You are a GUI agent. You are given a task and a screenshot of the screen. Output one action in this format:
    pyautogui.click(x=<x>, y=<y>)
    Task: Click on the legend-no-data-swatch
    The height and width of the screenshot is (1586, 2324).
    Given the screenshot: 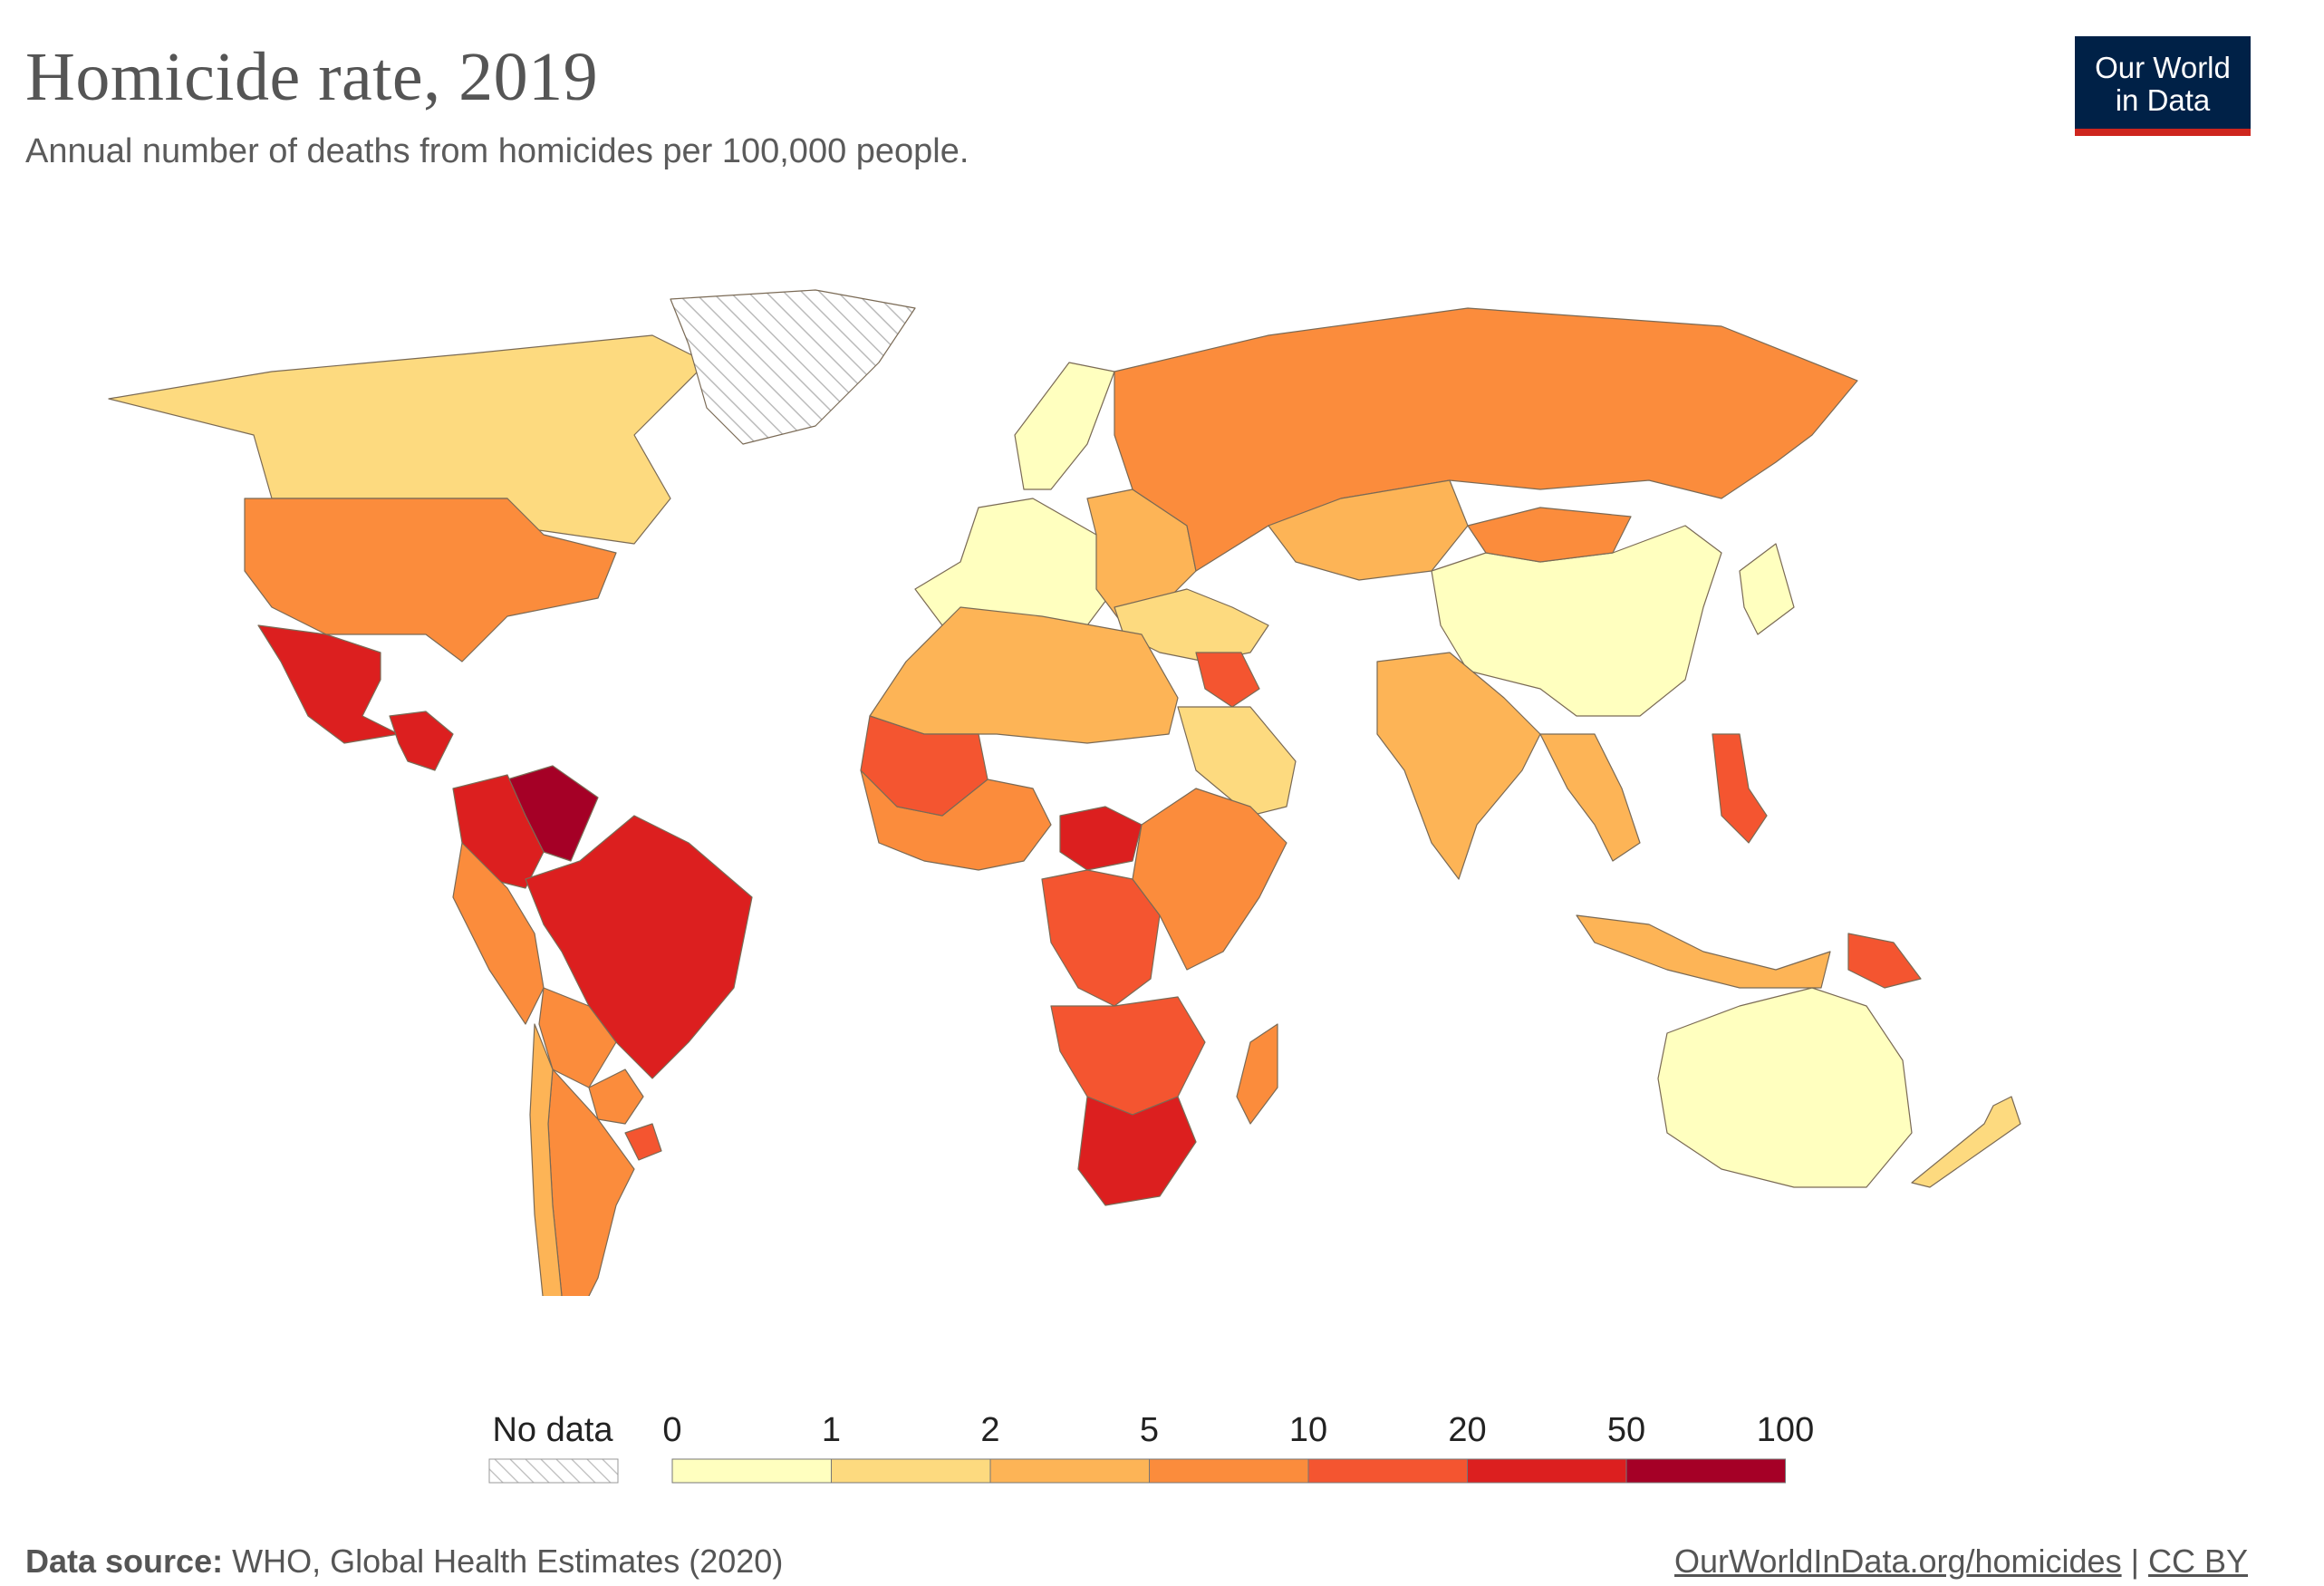 What is the action you would take?
    pyautogui.click(x=553, y=1471)
    